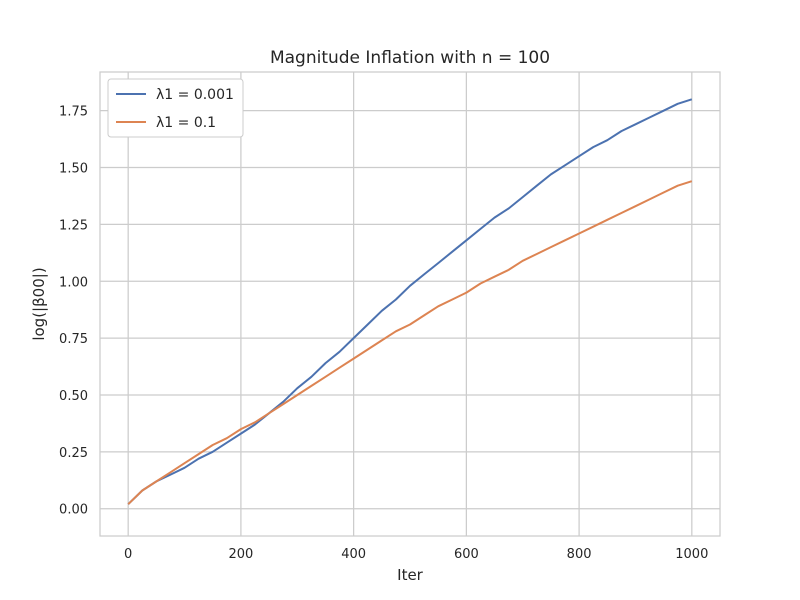 The width and height of the screenshot is (800, 600). Describe the element at coordinates (466, 554) in the screenshot. I see `x-tick-label: 600` at that location.